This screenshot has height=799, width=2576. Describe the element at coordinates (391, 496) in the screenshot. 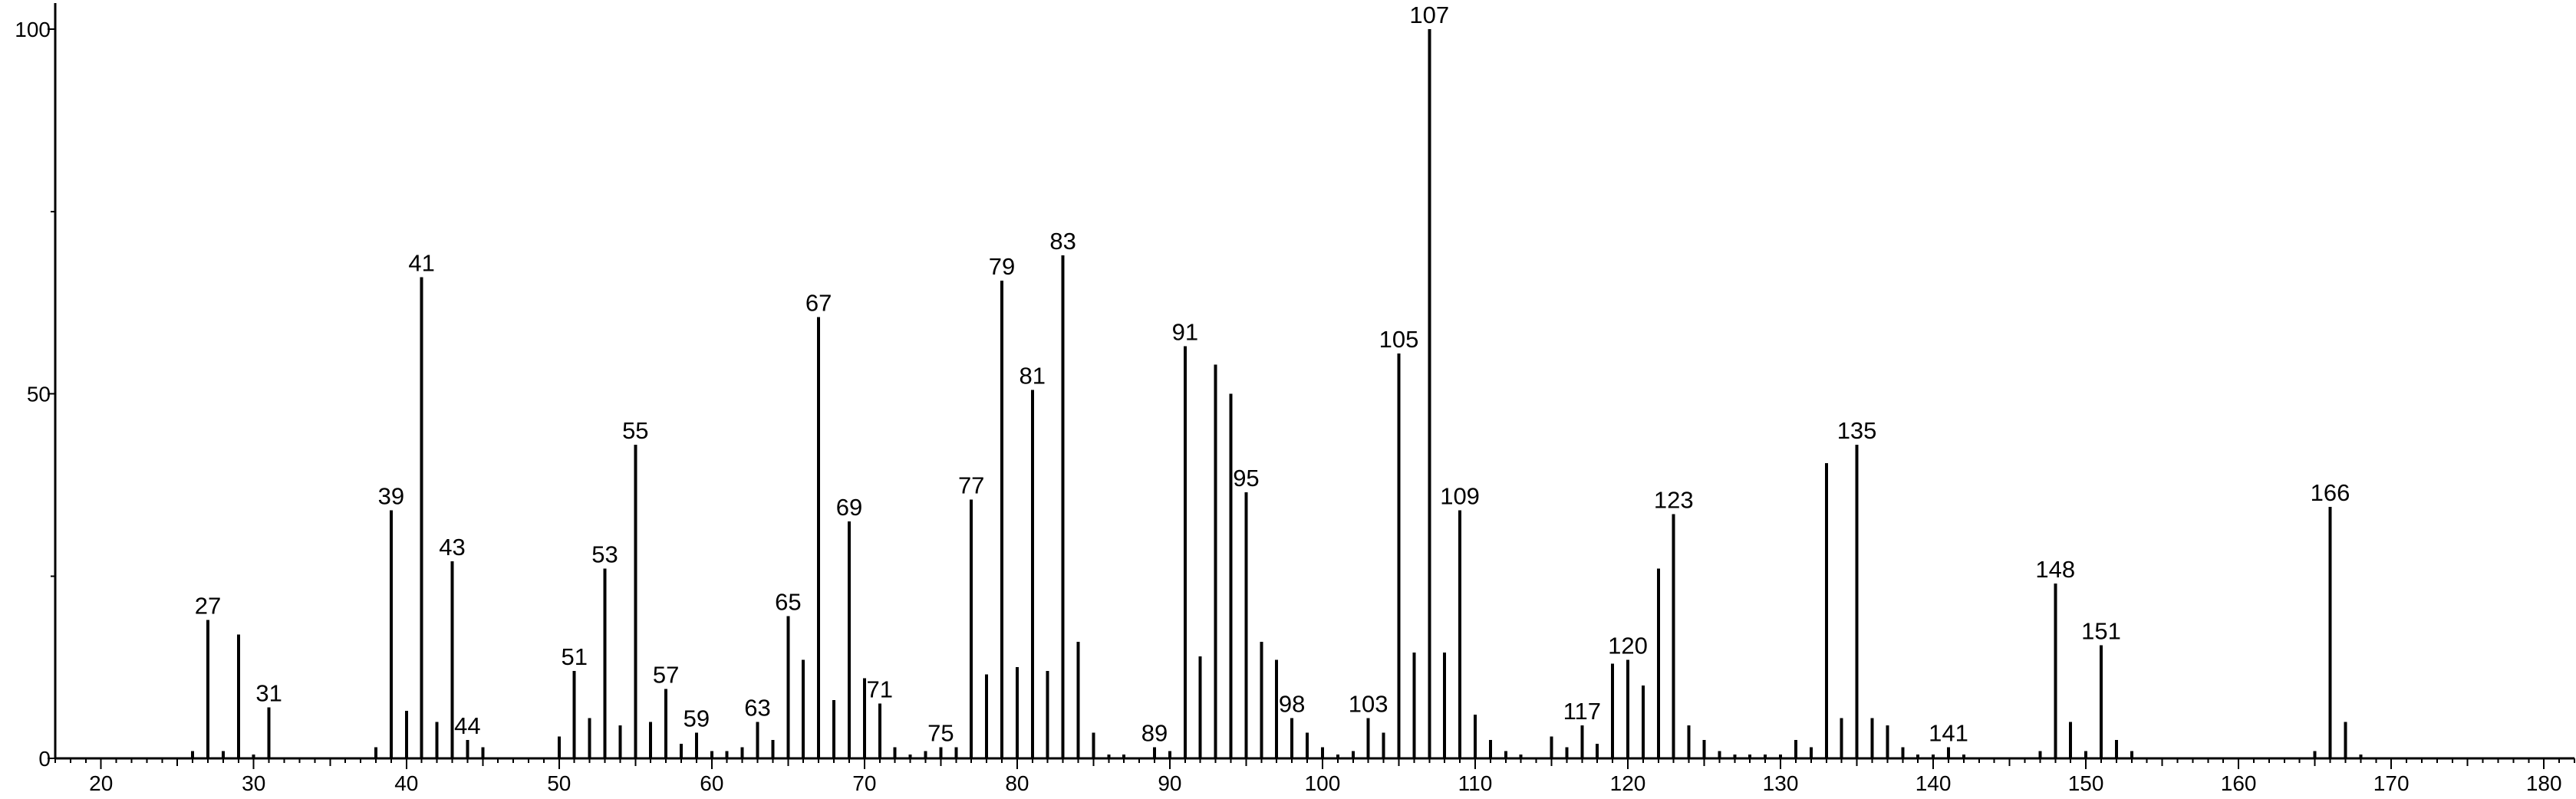

I see `peak-label: 39` at that location.